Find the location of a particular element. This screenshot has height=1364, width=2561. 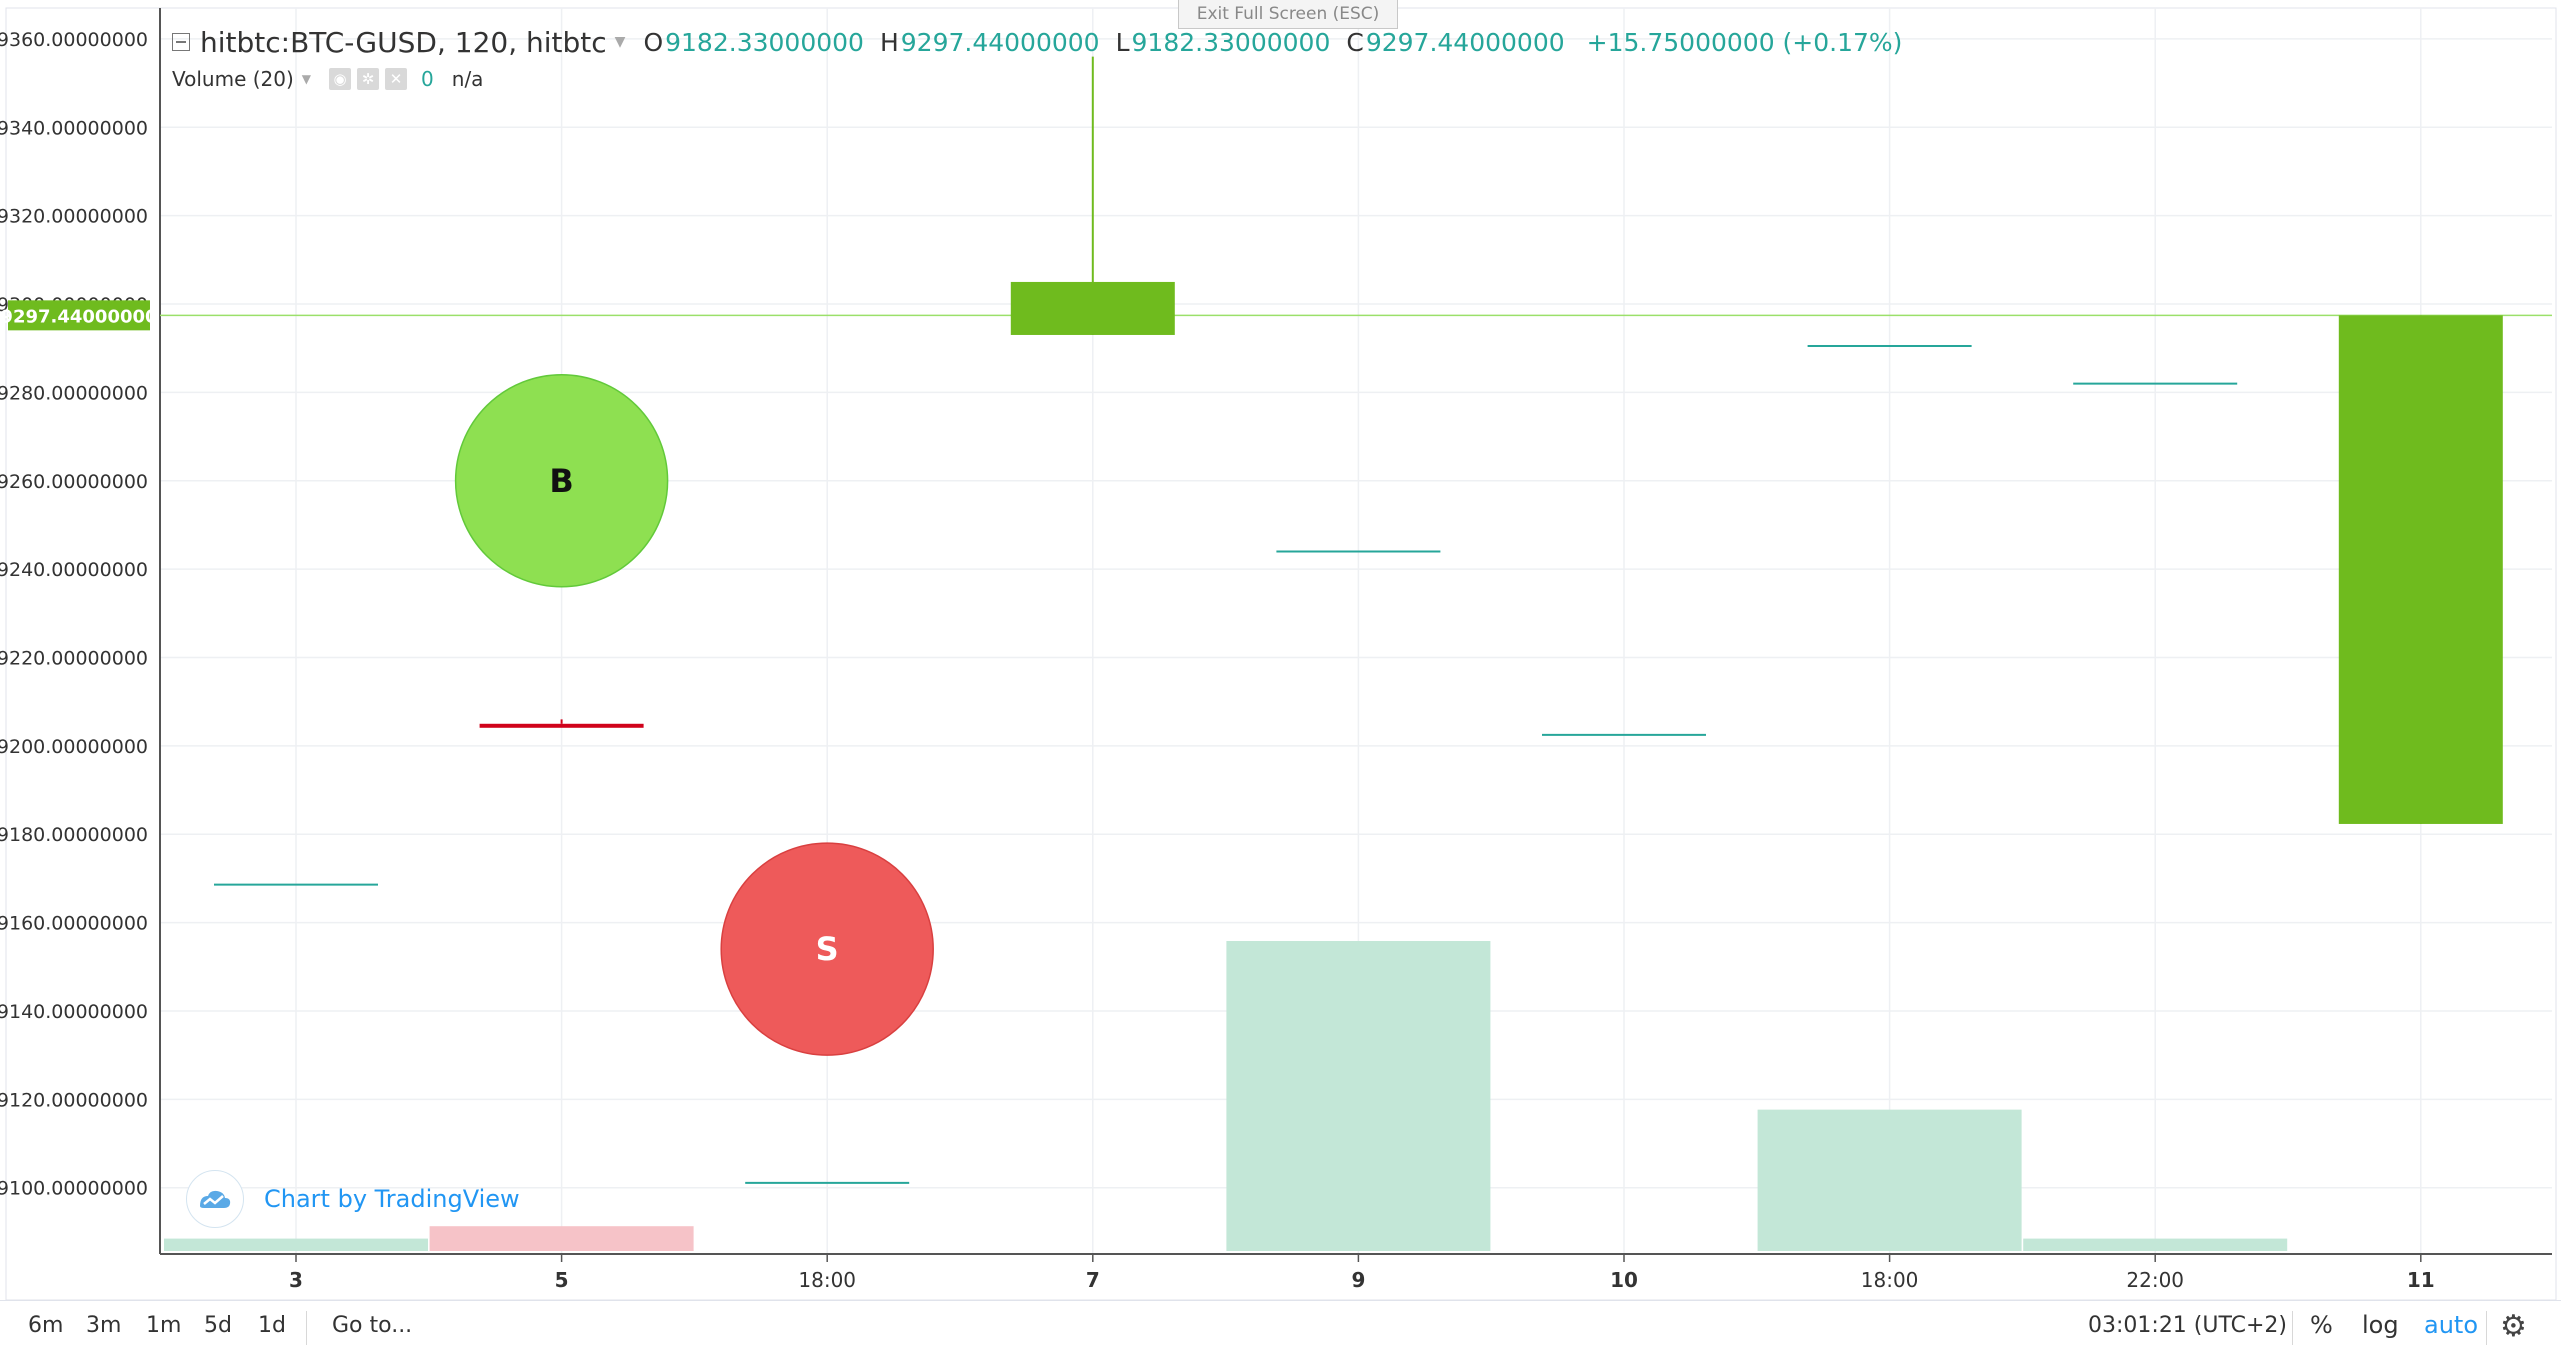

y-tick-label: 9160.00000000 is located at coordinates (74, 924).